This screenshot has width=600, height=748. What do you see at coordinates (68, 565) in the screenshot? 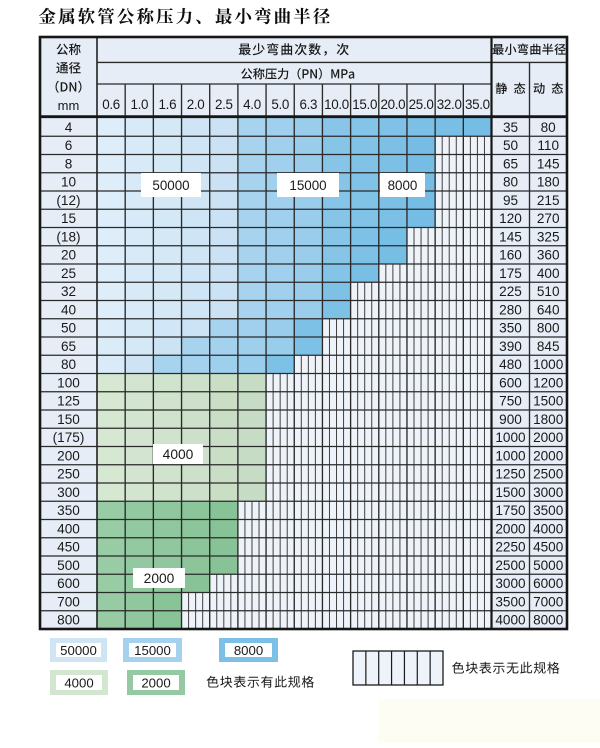
I see `svg-text: 500` at bounding box center [68, 565].